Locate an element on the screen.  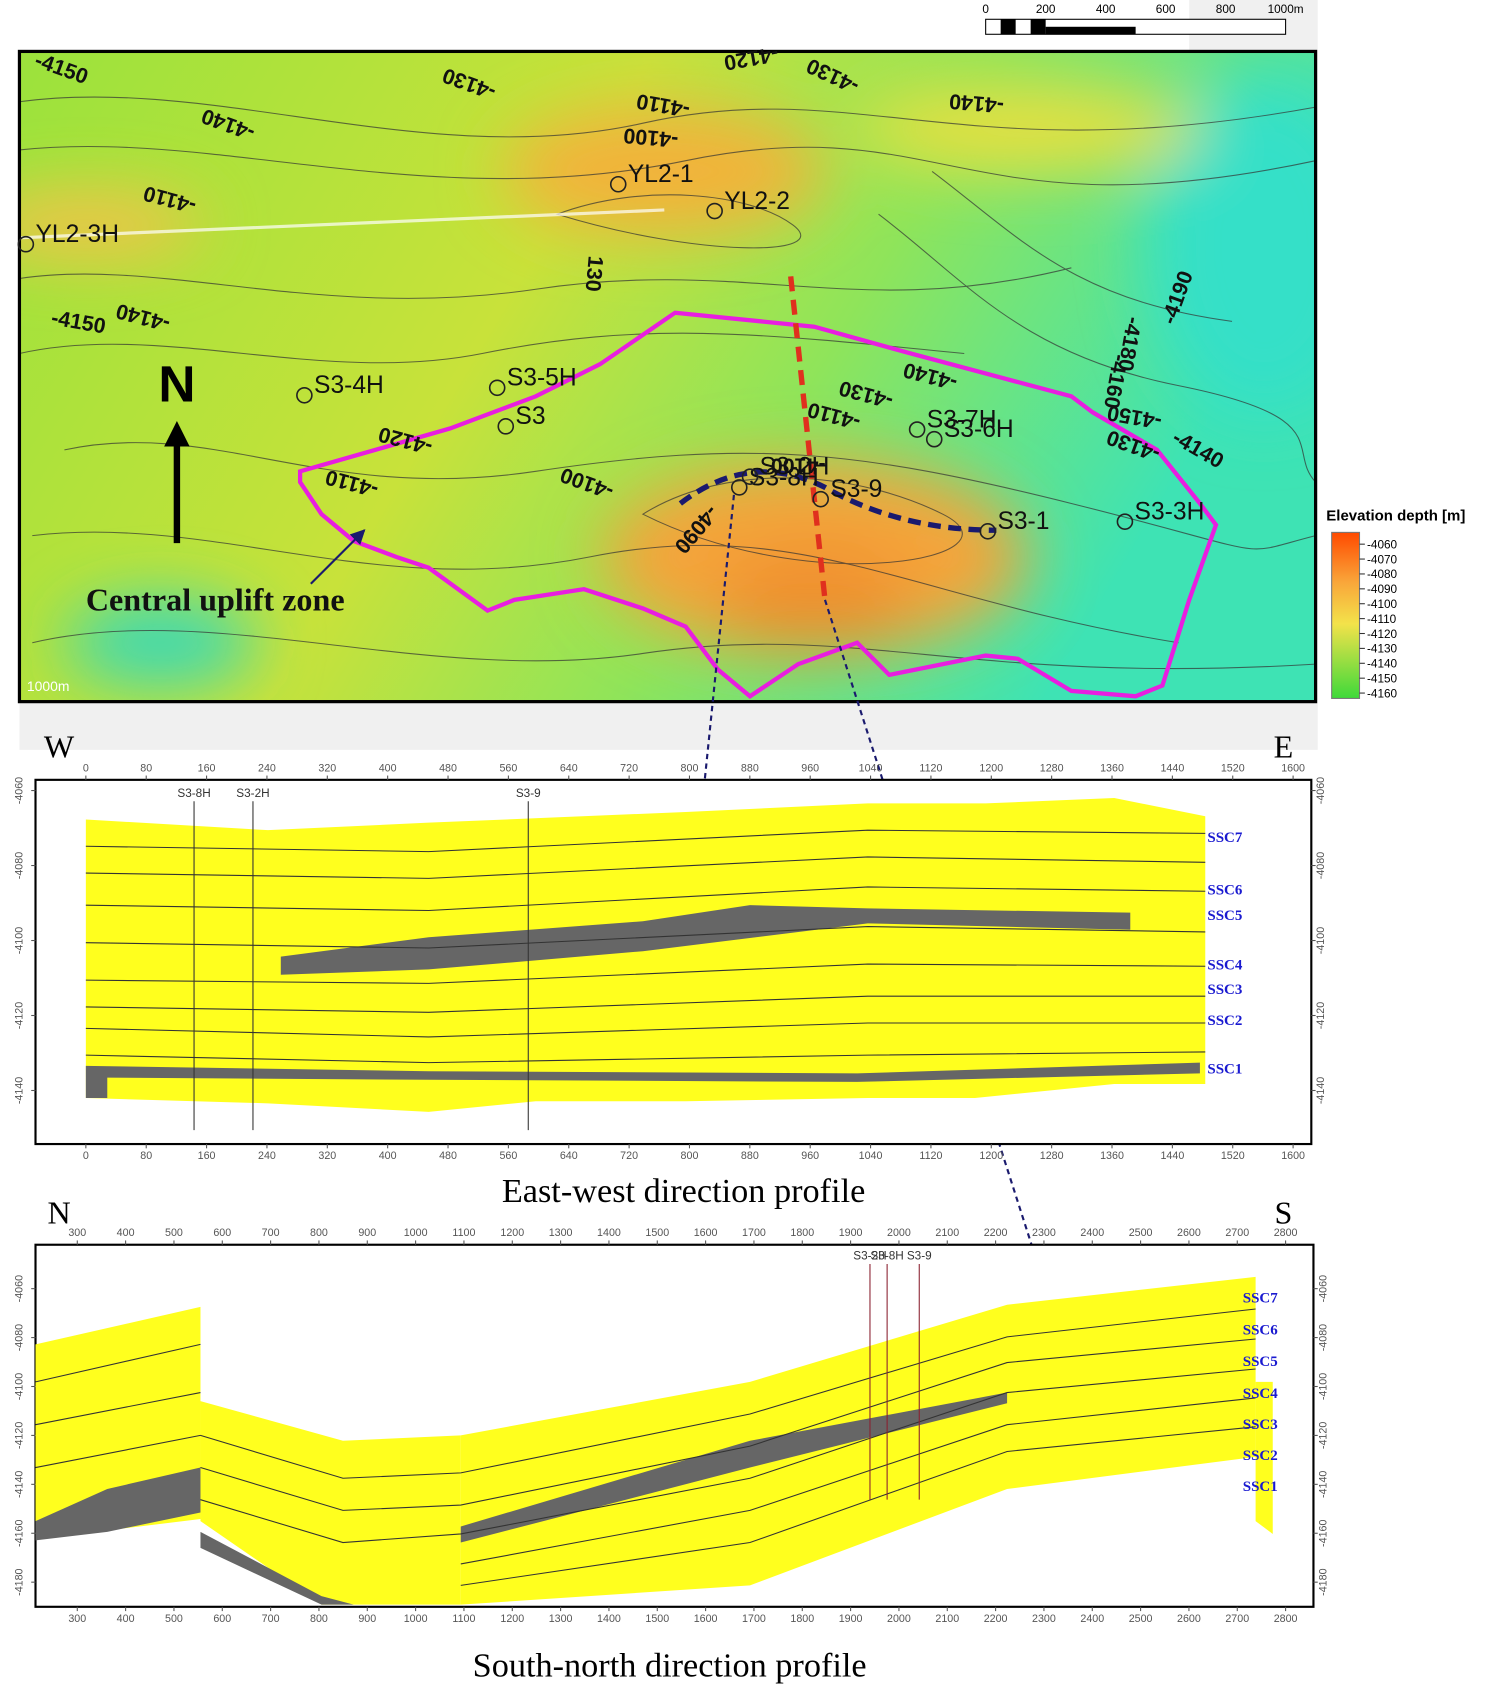
well-label: S3-1 is located at coordinates (1023, 521).